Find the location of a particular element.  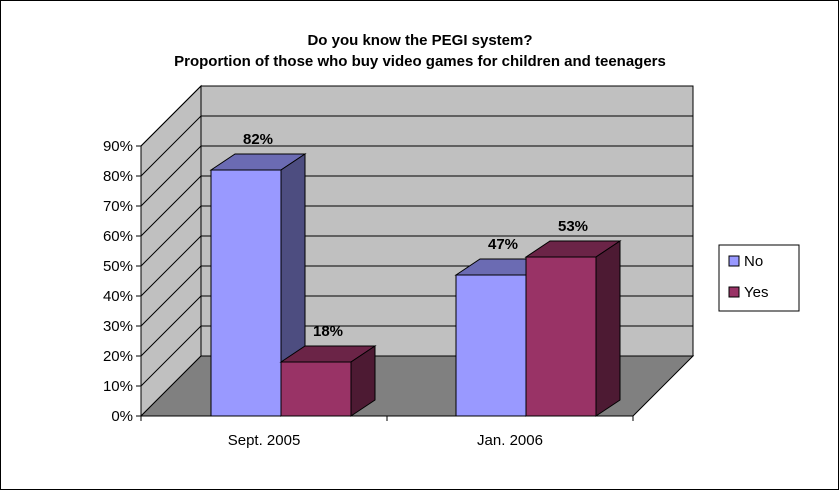

chart-title: Do you know the PEGI system? is located at coordinates (419, 40).